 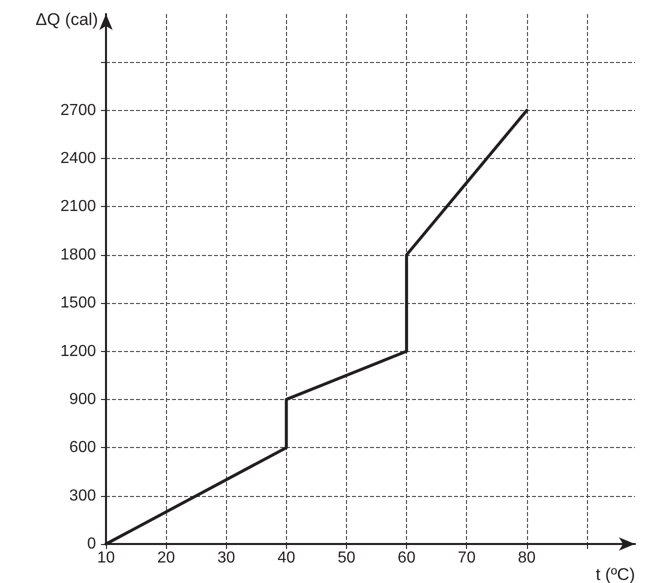 What do you see at coordinates (91, 544) in the screenshot?
I see `y-tick-label: 0` at bounding box center [91, 544].